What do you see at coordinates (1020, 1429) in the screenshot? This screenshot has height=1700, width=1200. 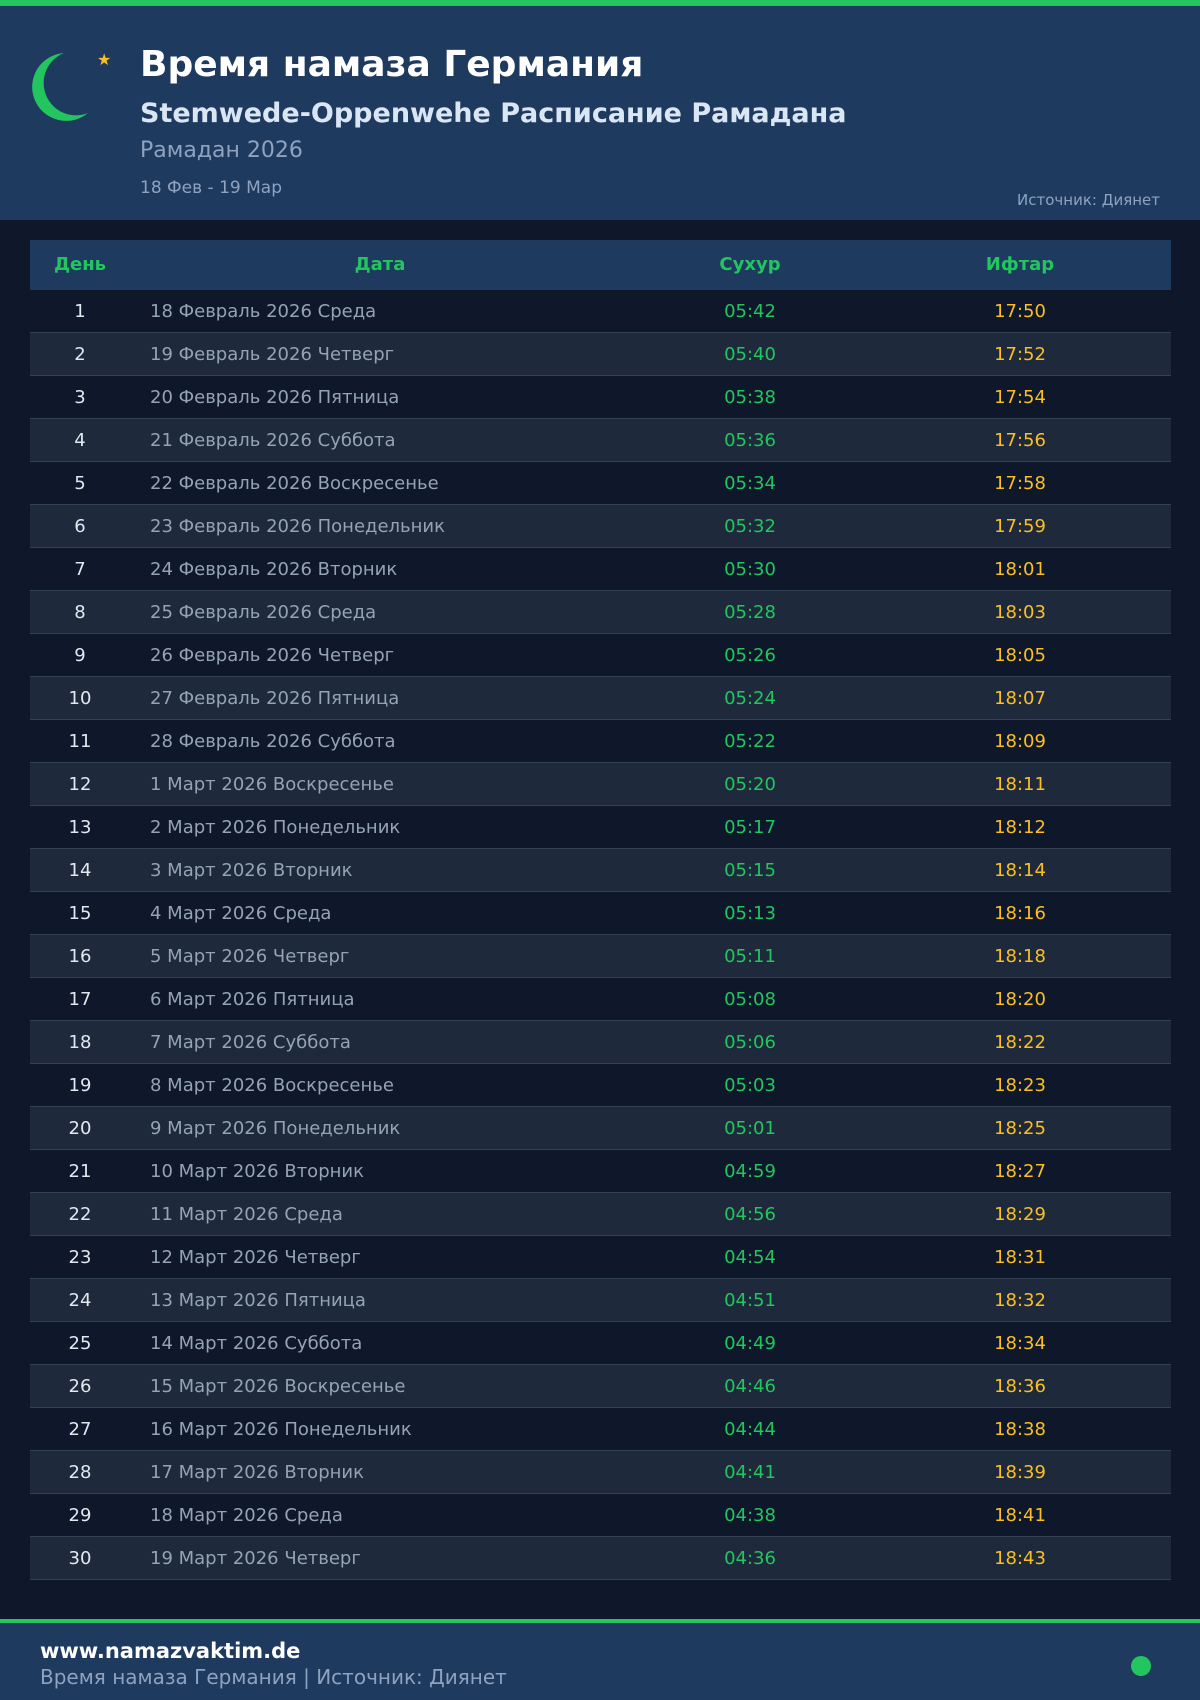 I see `iftar-cell: 18:38` at bounding box center [1020, 1429].